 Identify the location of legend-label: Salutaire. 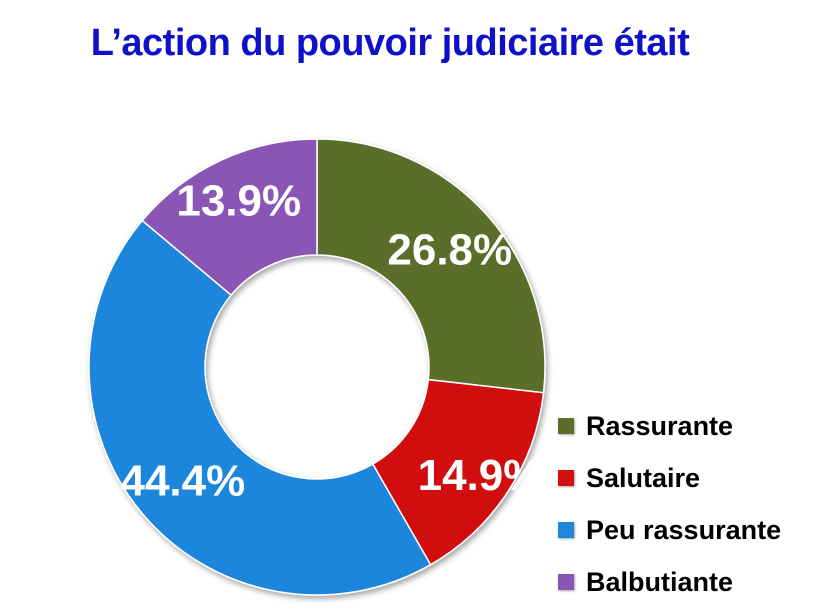
(643, 477).